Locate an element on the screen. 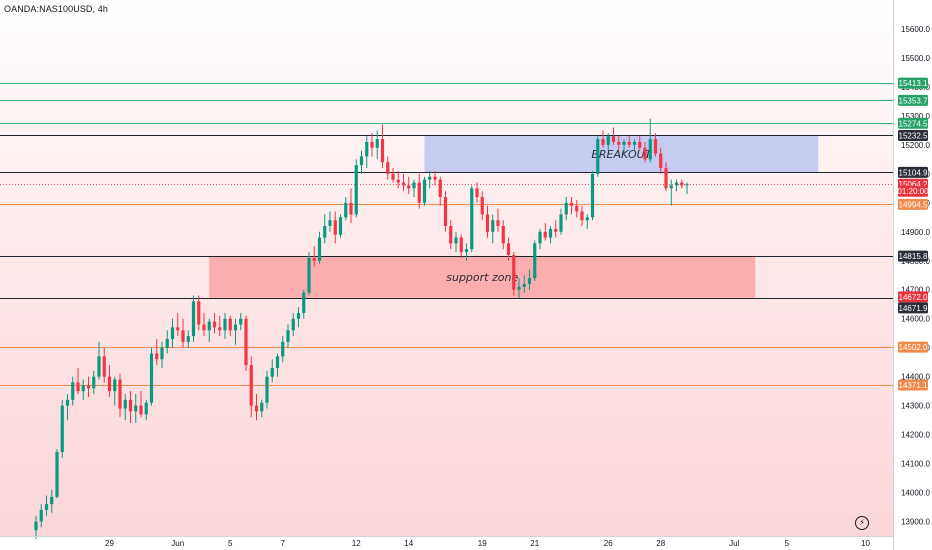  time-axis: 29 Jun 5 7 12 14 19 21 26 28 Jul 5 10 is located at coordinates (487, 543).